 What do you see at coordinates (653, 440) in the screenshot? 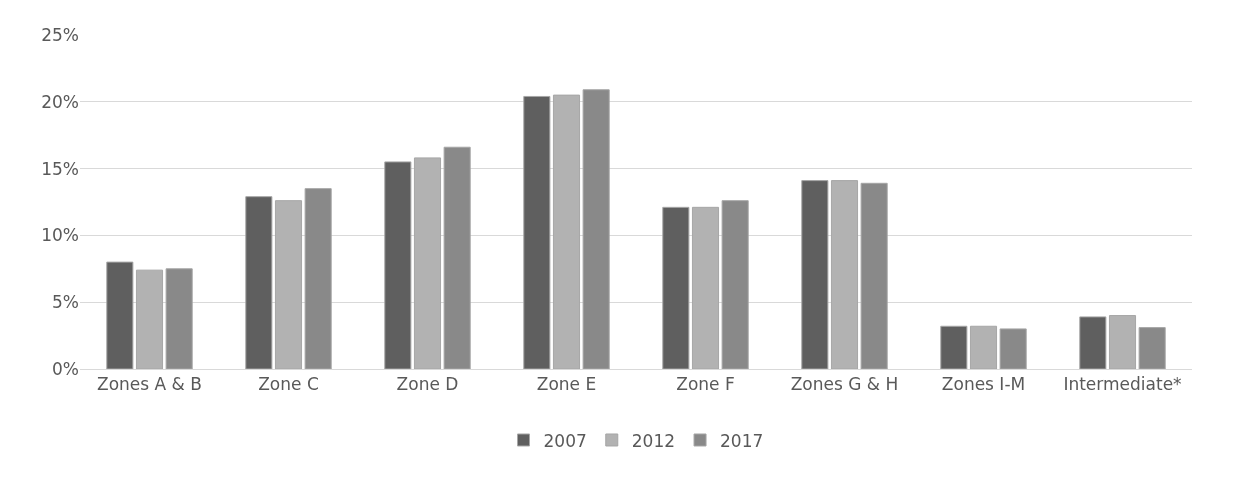
I see `legend-label: 2012` at bounding box center [653, 440].